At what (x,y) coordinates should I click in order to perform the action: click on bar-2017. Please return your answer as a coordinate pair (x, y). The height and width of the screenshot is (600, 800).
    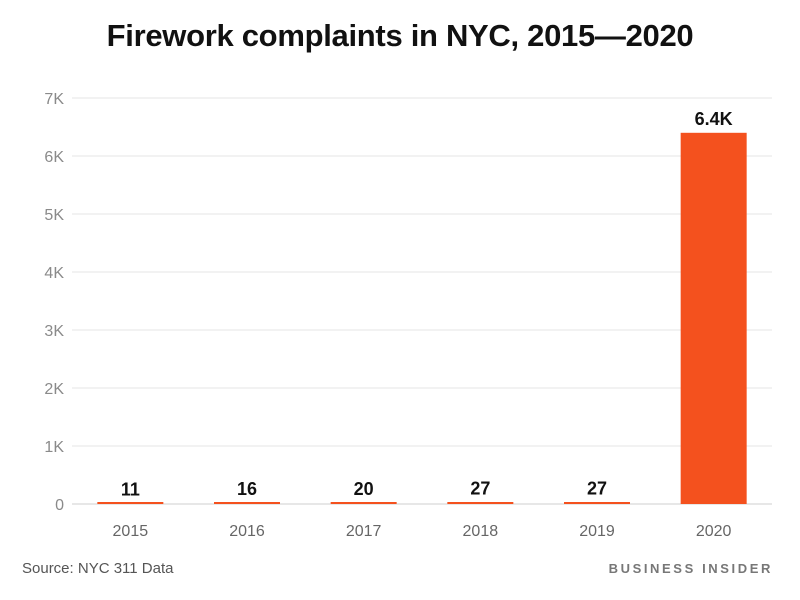
    Looking at the image, I should click on (363, 503).